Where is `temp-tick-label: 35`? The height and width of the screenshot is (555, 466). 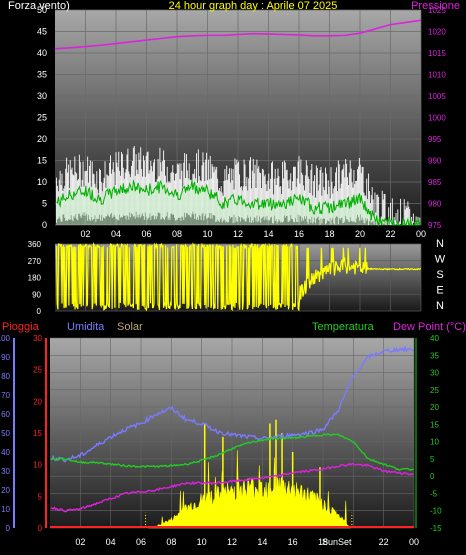
temp-tick-label: 35 is located at coordinates (434, 355).